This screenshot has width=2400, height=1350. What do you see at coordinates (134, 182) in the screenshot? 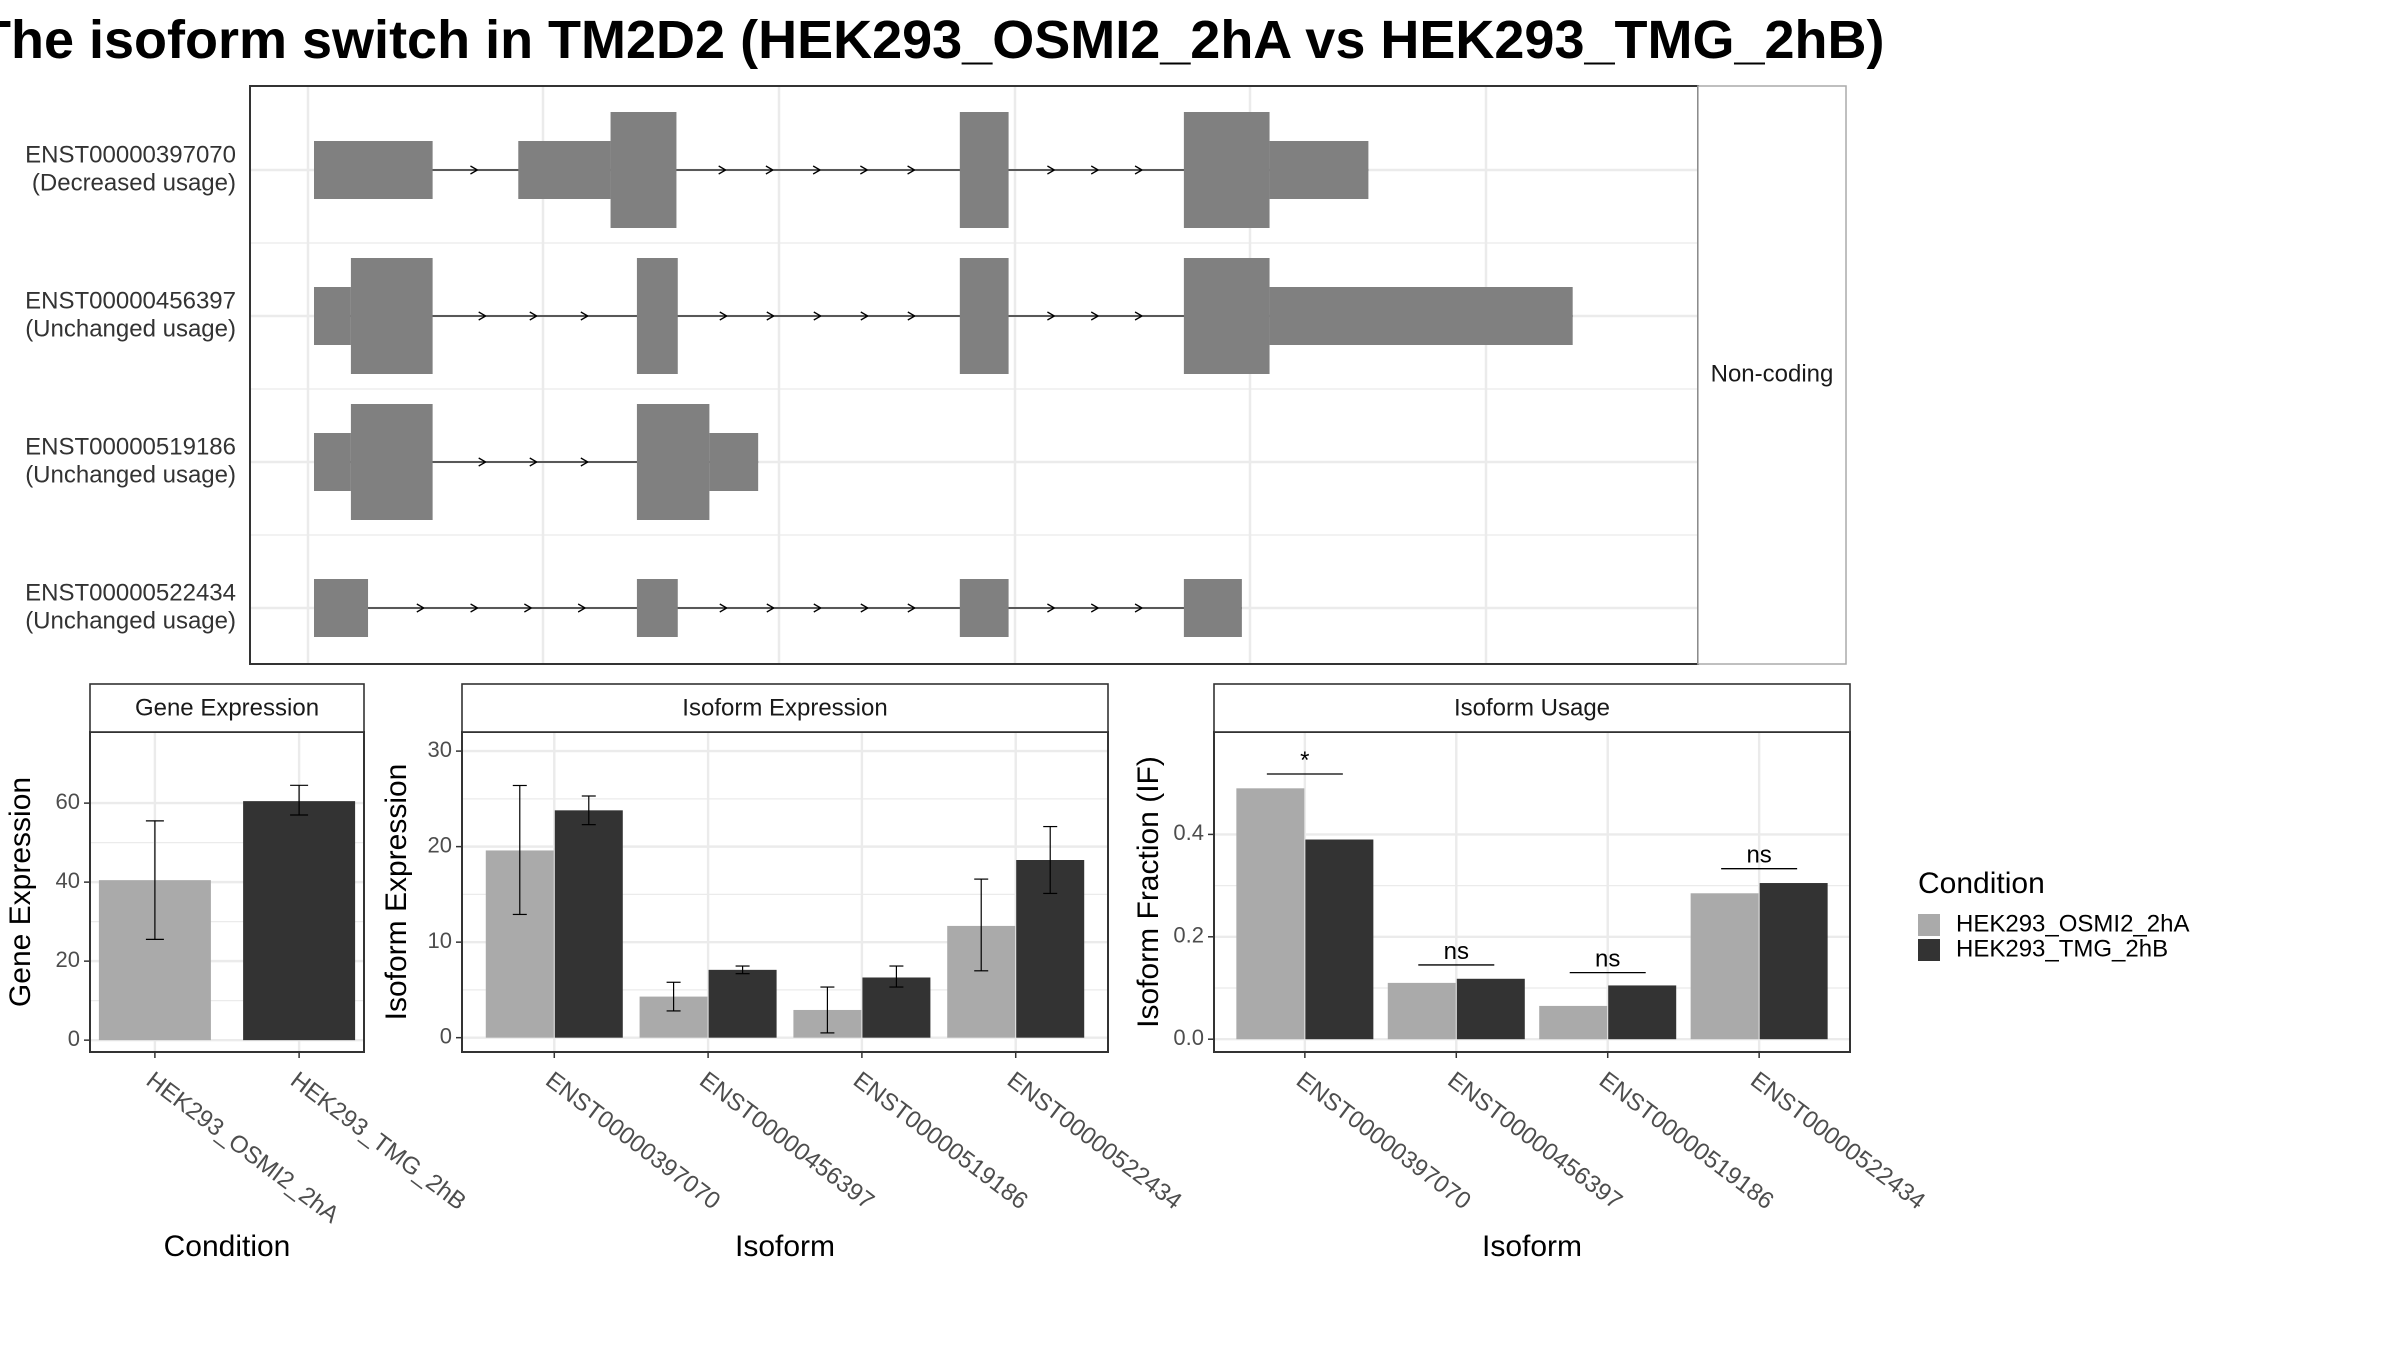
I see `transcript-label: (Decreased usage)` at bounding box center [134, 182].